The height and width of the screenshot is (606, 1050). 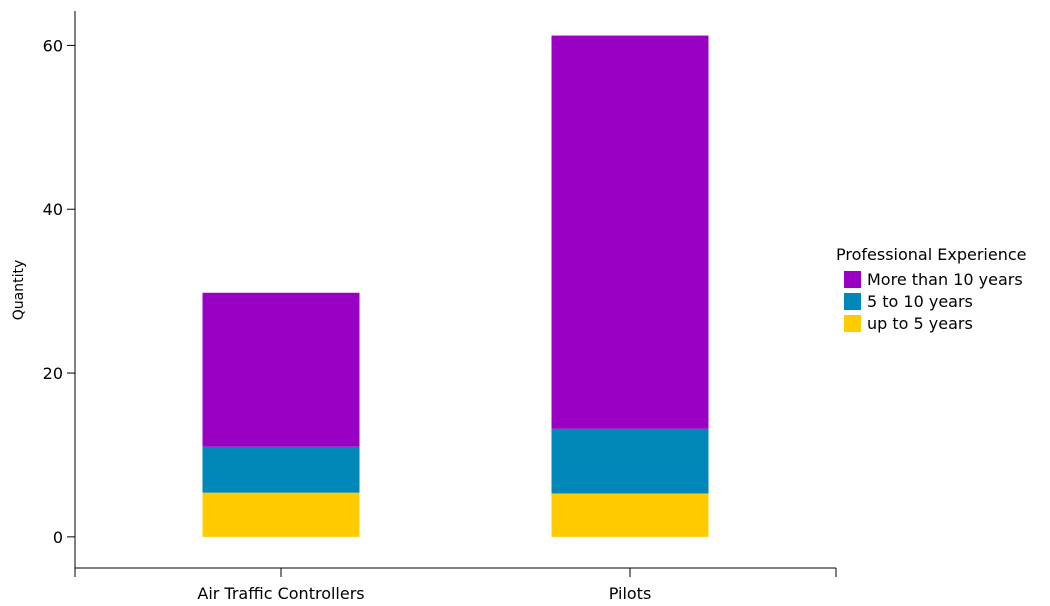 What do you see at coordinates (58, 537) in the screenshot?
I see `y-tick-label: 0` at bounding box center [58, 537].